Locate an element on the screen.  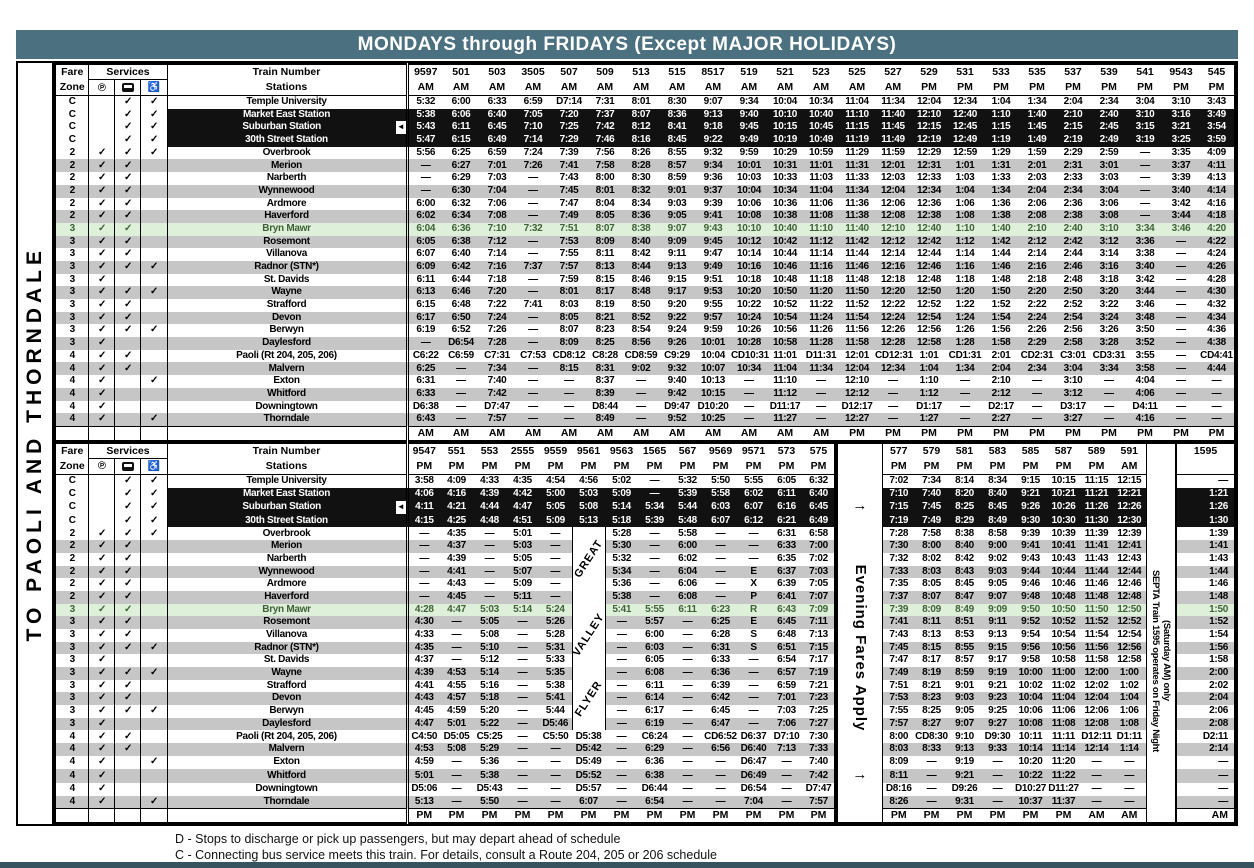
time-cell: 6:33 is located at coordinates (425, 394).